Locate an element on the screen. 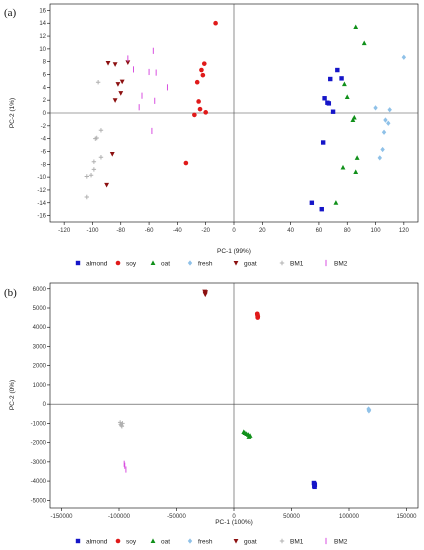 This screenshot has height=550, width=424. y-tick-label: -3000 is located at coordinates (39, 463).